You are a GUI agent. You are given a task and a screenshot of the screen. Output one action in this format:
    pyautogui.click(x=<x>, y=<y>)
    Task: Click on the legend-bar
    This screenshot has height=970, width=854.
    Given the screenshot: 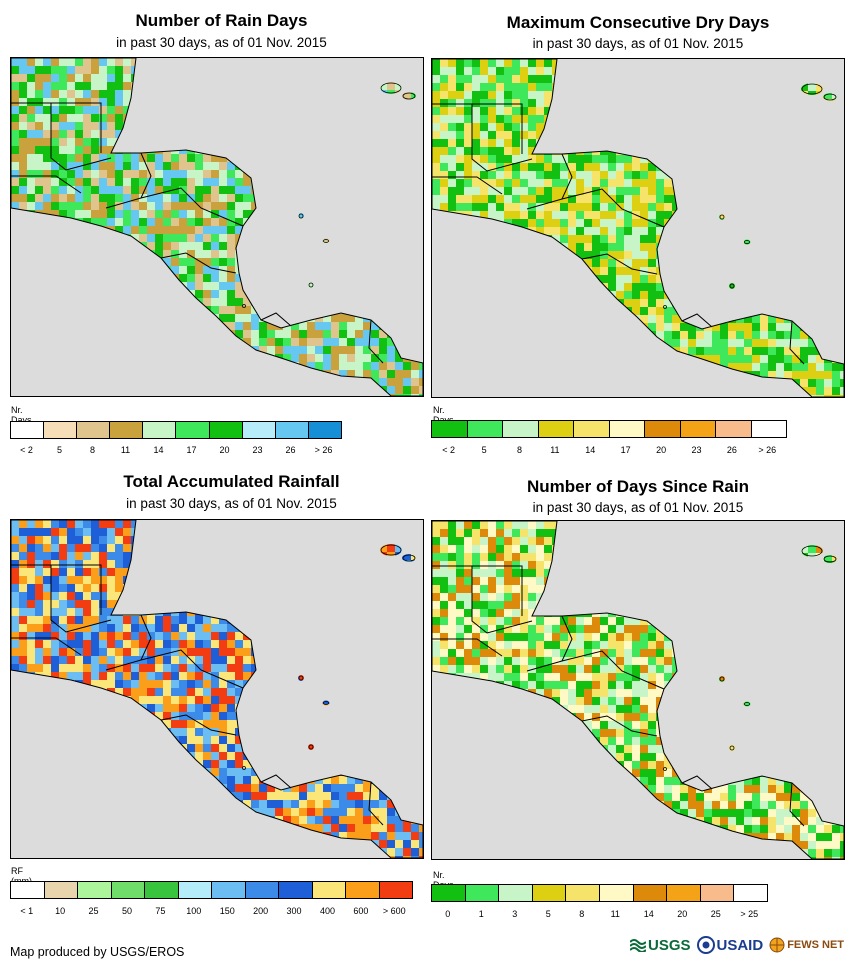 What is the action you would take?
    pyautogui.click(x=599, y=893)
    